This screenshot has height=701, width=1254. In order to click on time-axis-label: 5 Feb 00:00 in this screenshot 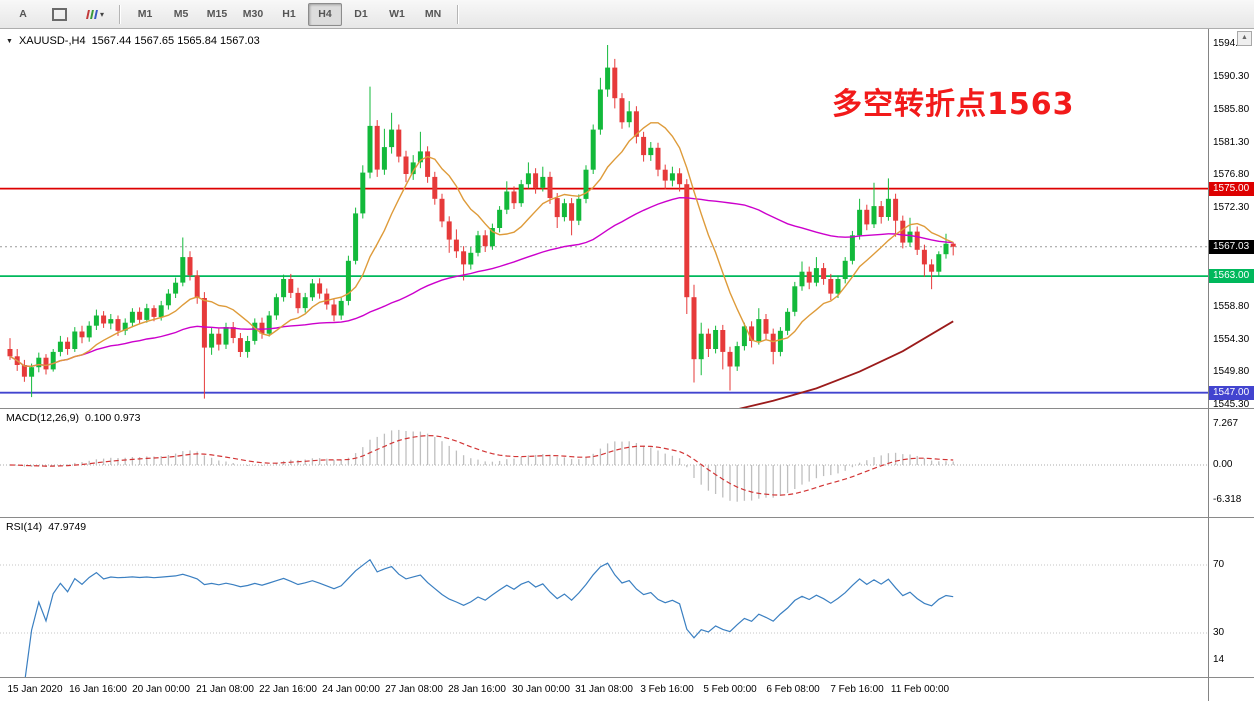, I will do `click(730, 689)`.